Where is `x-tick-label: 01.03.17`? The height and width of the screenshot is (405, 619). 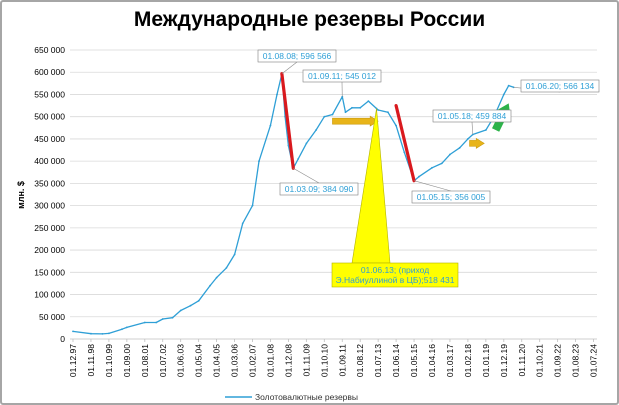
x-tick-label: 01.03.17 is located at coordinates (450, 360).